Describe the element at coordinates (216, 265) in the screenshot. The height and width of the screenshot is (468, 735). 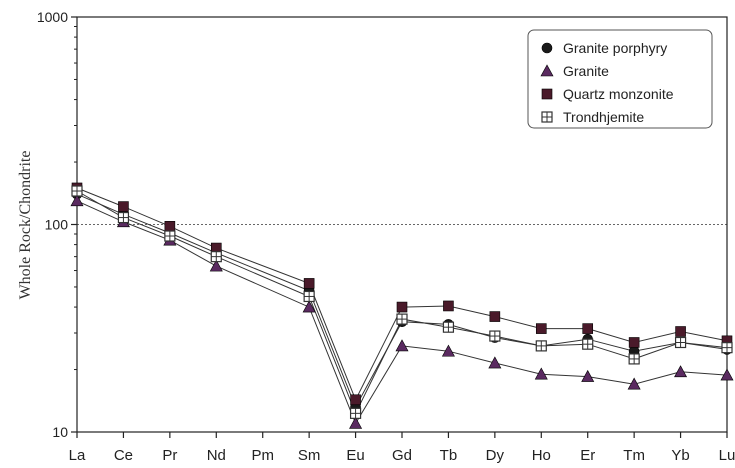
I see `point-granite-nd` at that location.